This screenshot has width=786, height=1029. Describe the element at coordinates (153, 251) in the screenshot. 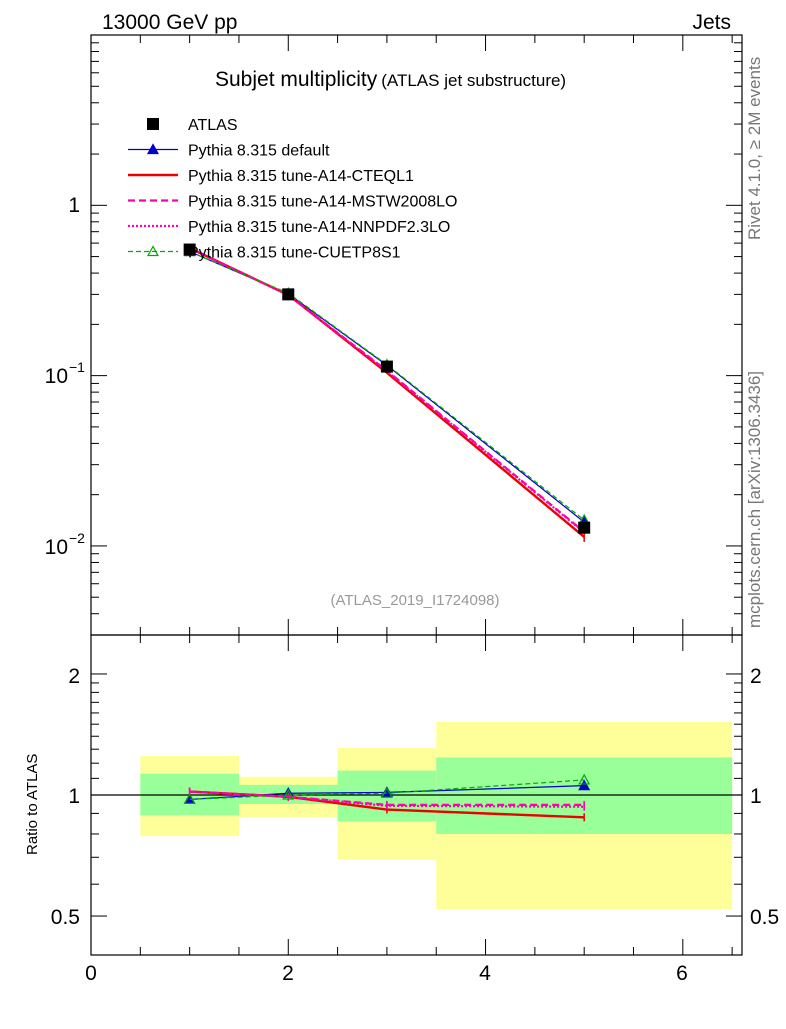

I see `legend-marker-pythia-8-315-tune-cuetp8s1` at that location.